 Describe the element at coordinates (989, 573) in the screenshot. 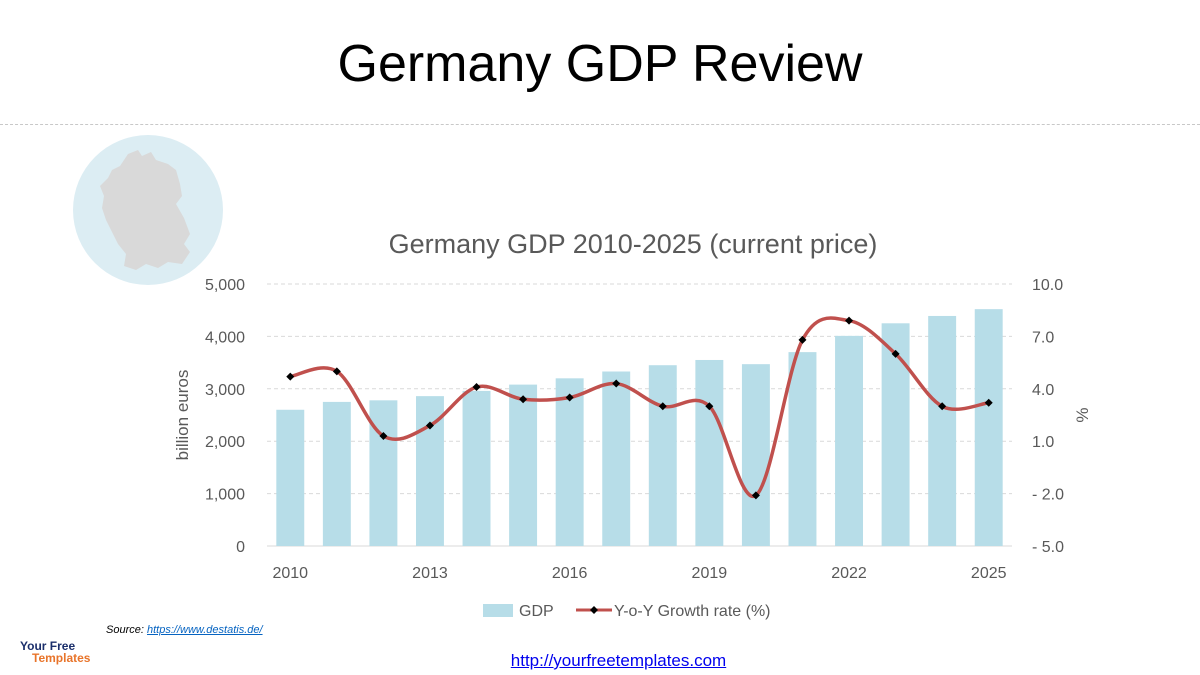

I see `x-tick-label: 2025` at that location.